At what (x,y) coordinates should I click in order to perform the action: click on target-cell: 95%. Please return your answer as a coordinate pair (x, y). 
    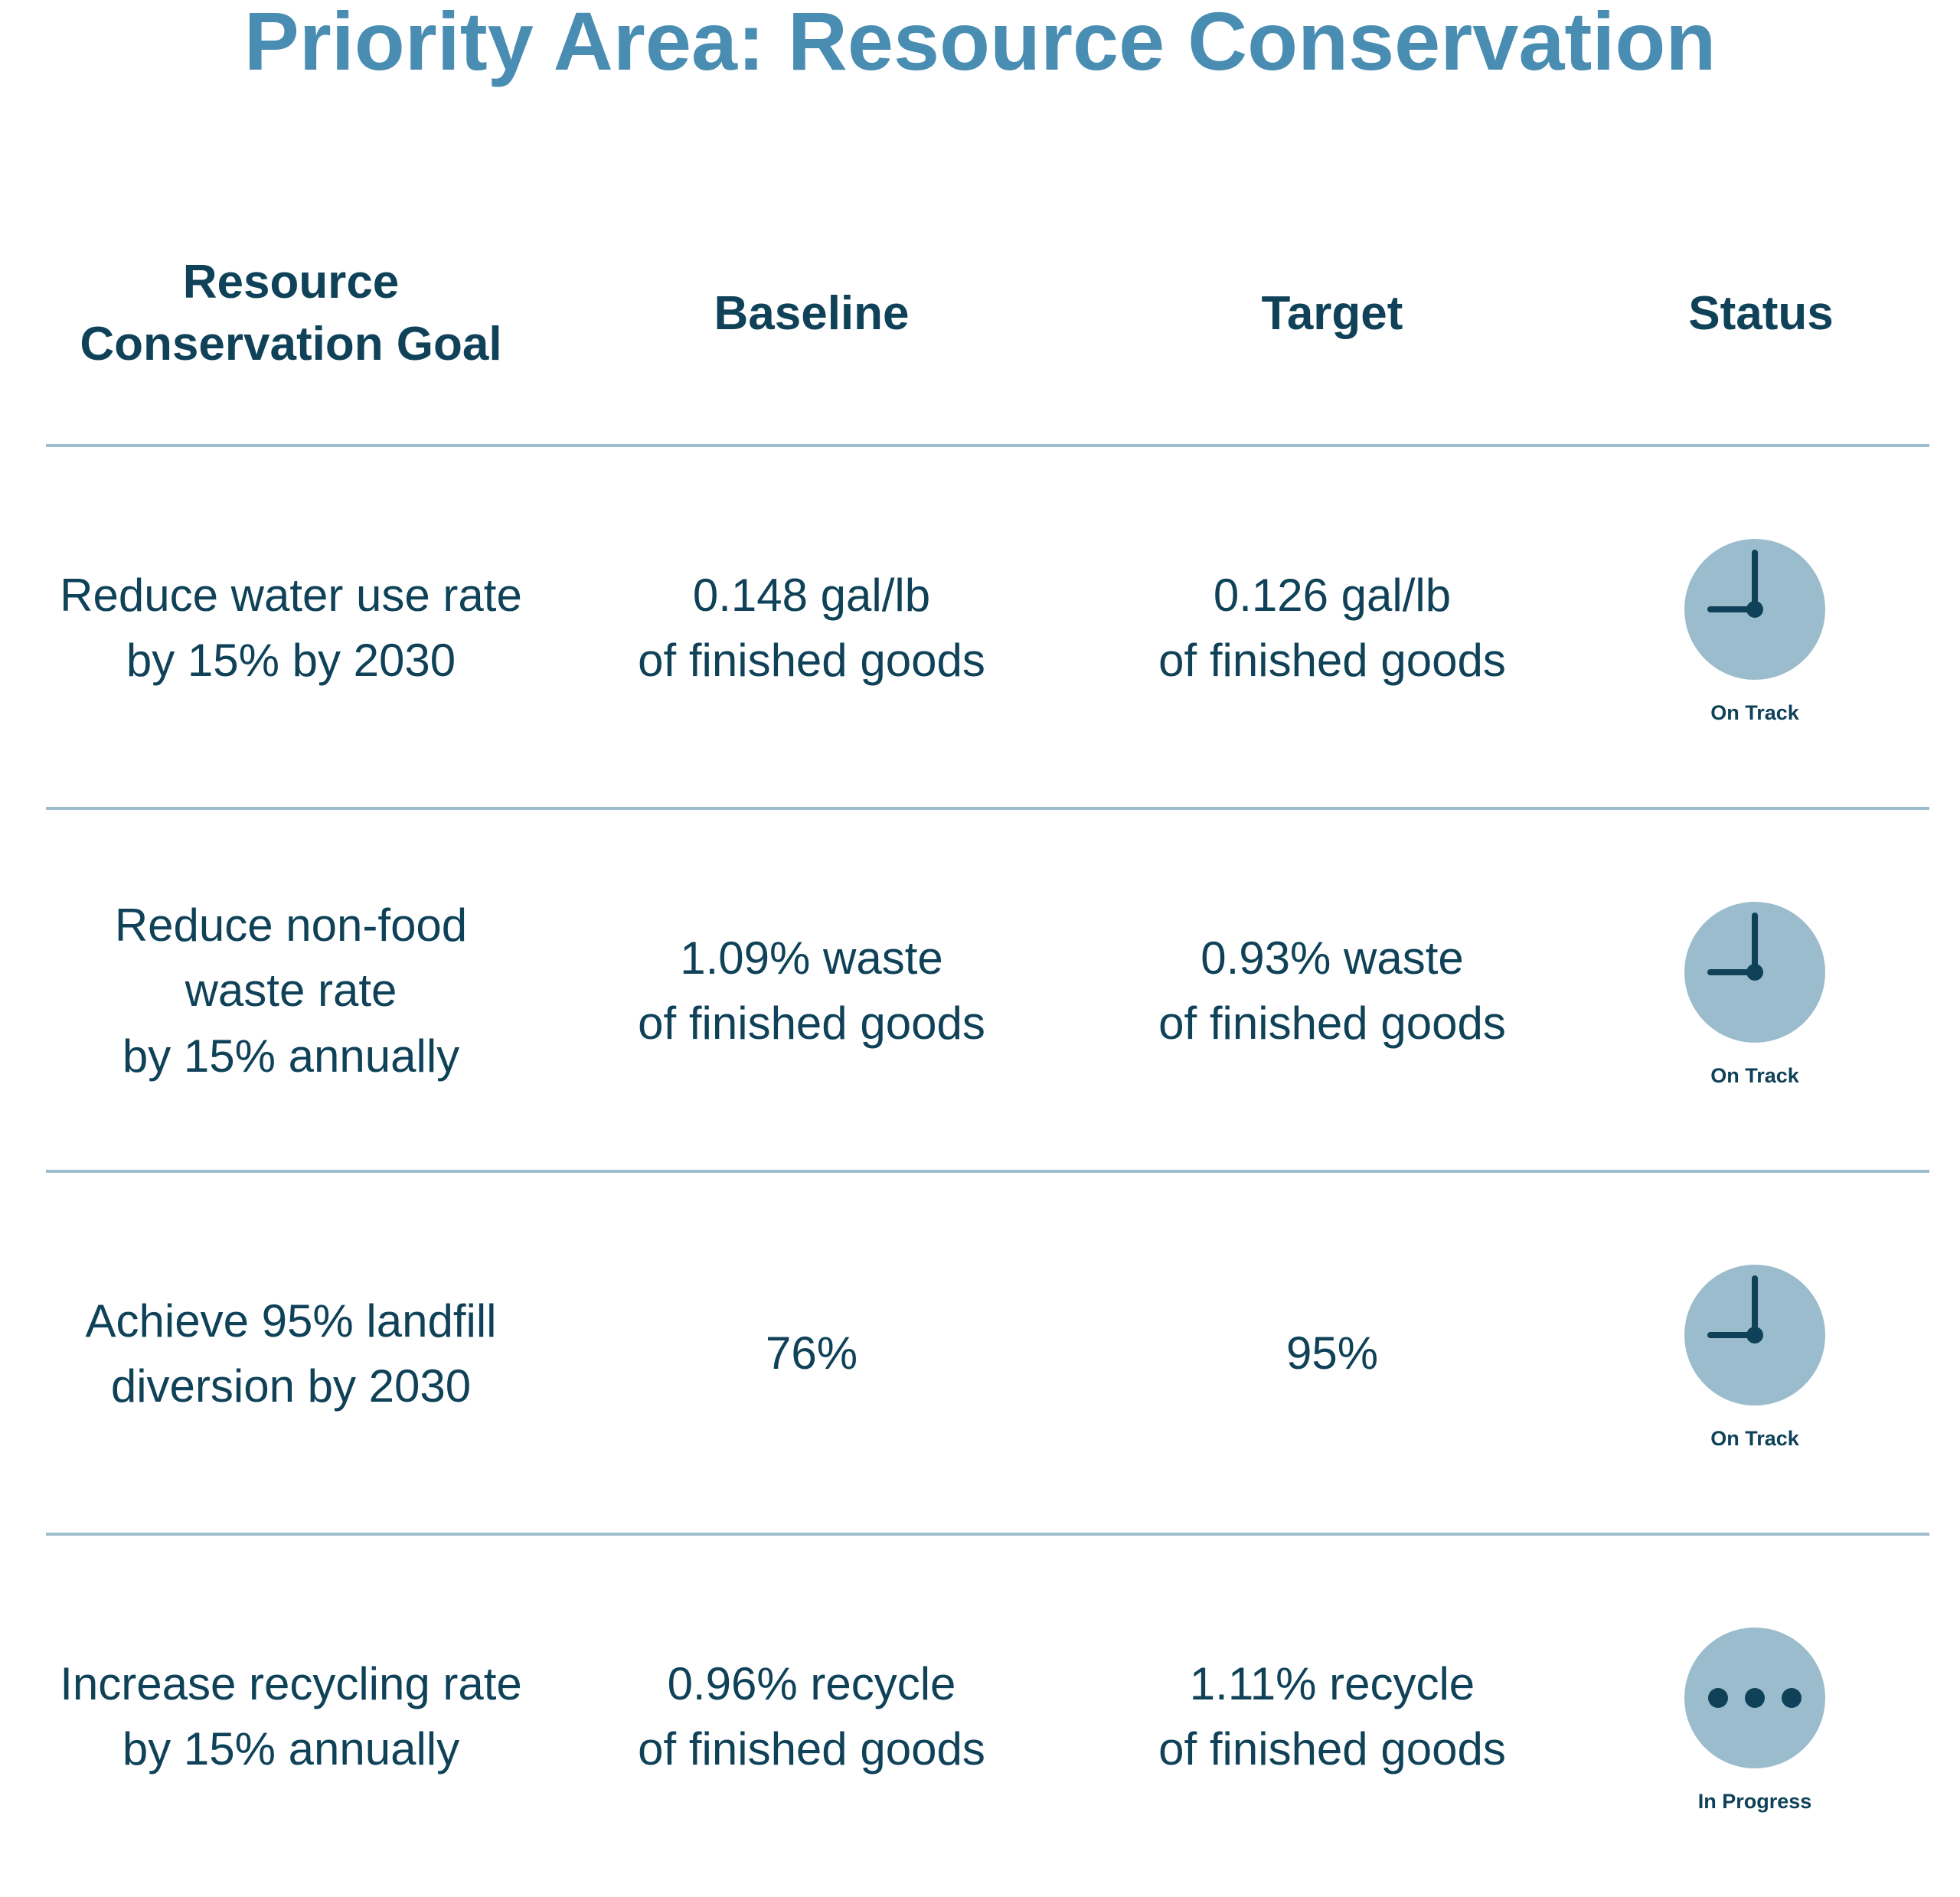
    Looking at the image, I should click on (1332, 1353).